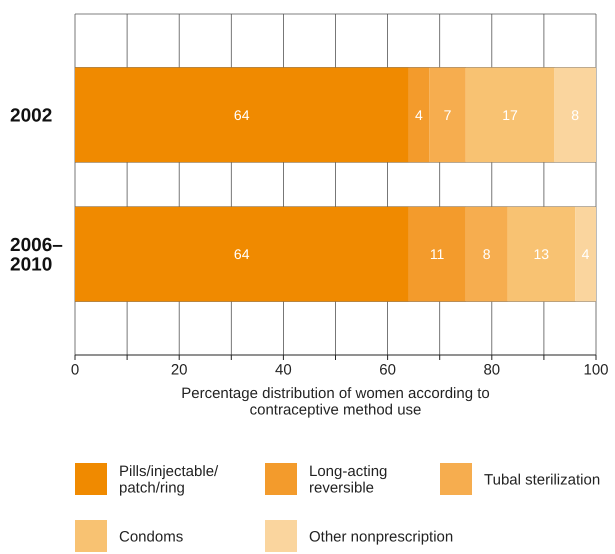  Describe the element at coordinates (179, 369) in the screenshot. I see `x-tick-label: 20` at that location.